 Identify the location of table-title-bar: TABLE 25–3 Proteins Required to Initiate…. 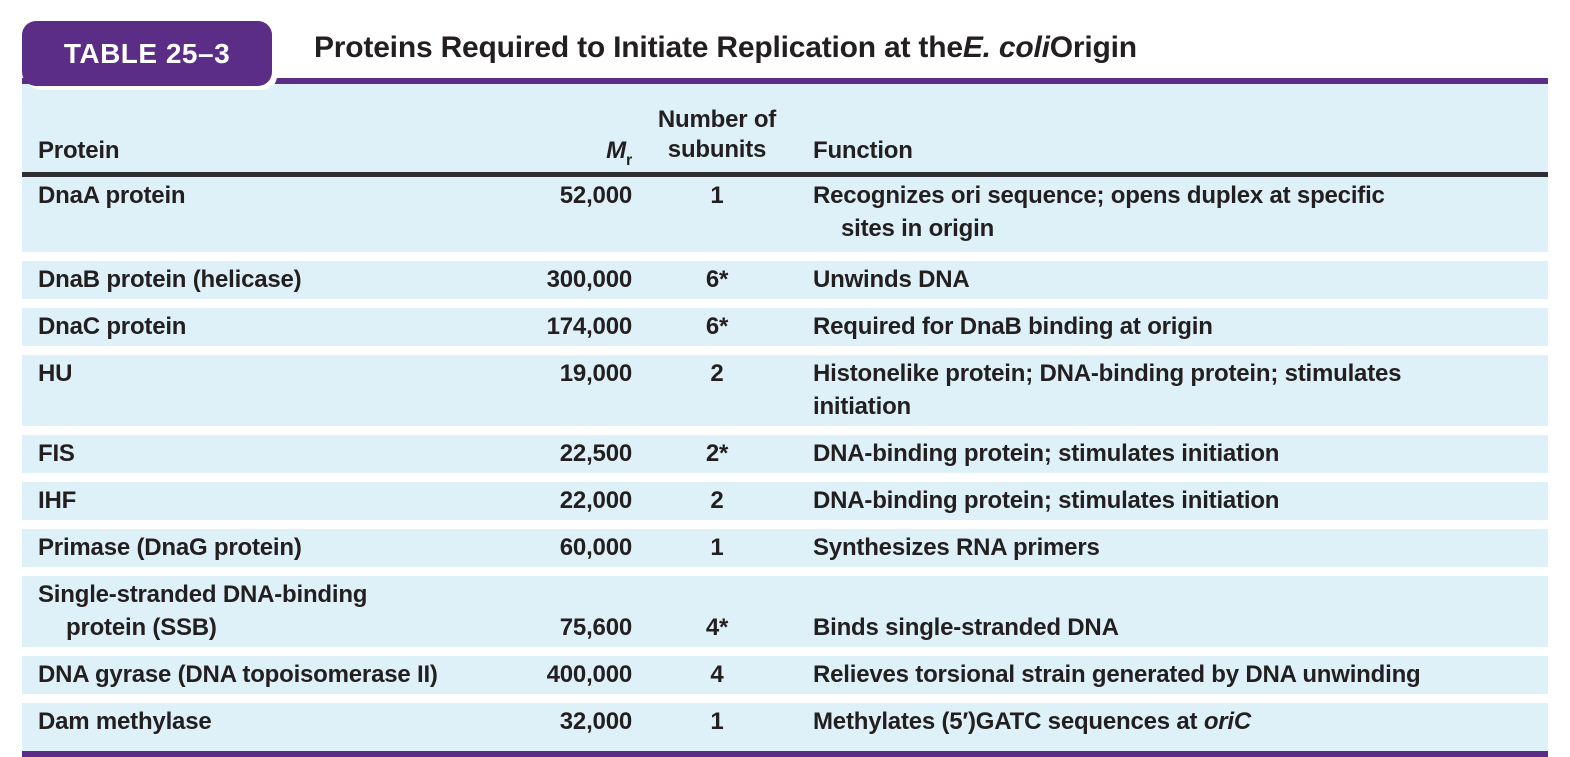
(785, 52).